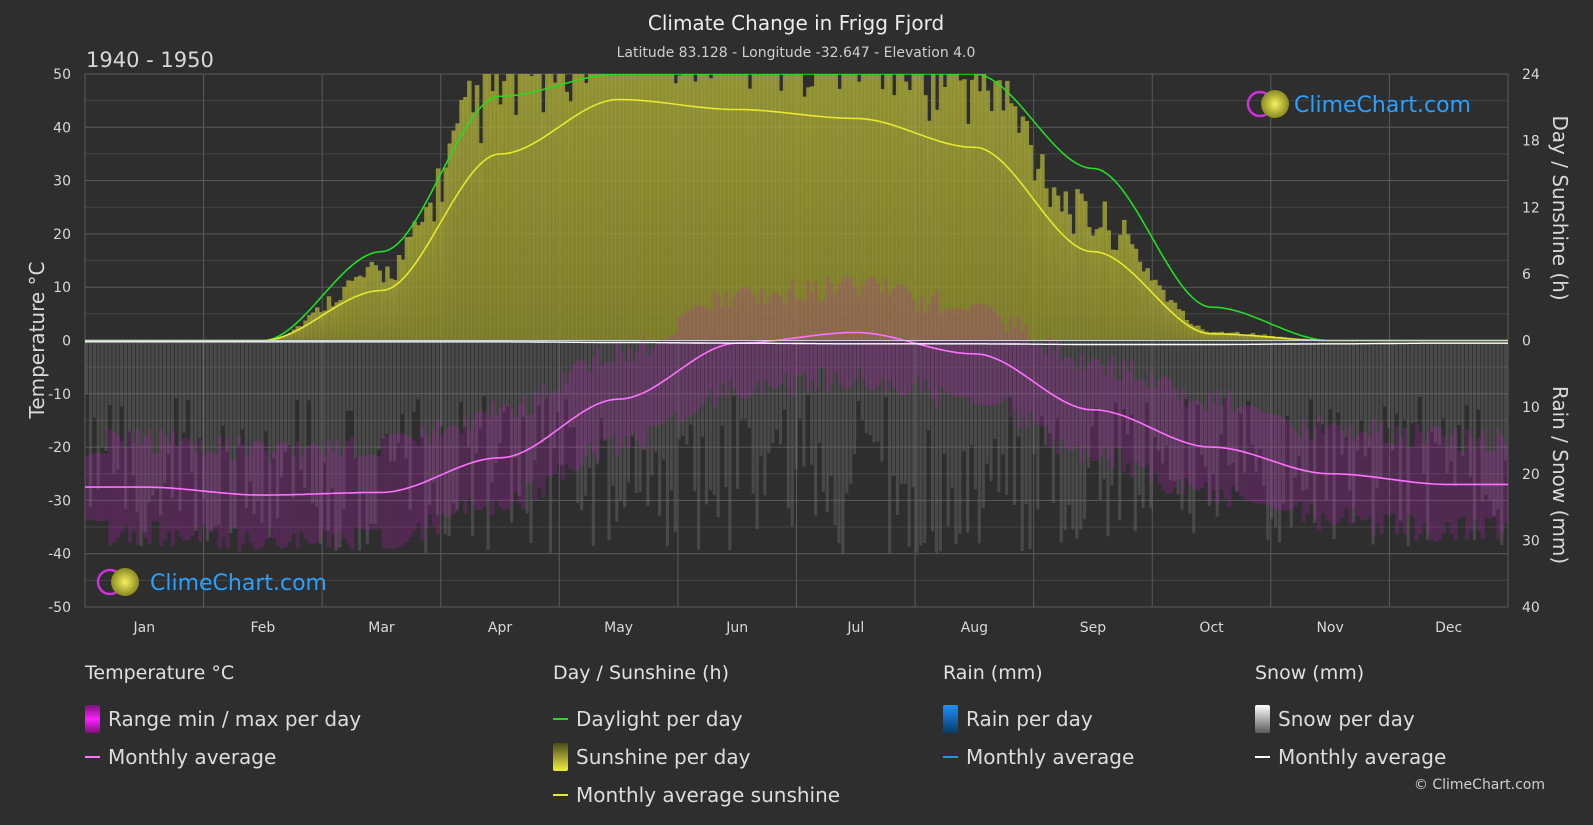 Image resolution: width=1593 pixels, height=825 pixels. What do you see at coordinates (1038, 719) in the screenshot?
I see `legend-rain: Rain (mm) Rain per day Monthly average` at bounding box center [1038, 719].